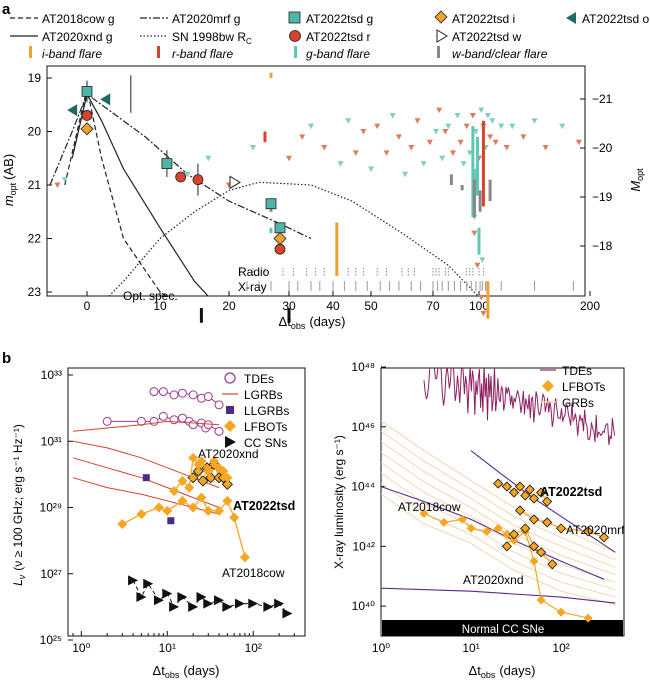 This screenshot has width=650, height=685. I want to click on legend-g-flare: g-band flare, so click(338, 54).